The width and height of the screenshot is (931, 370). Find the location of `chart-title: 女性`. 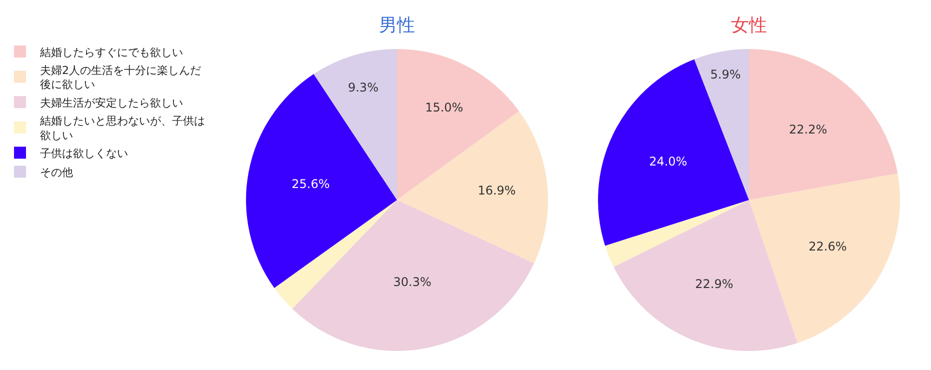

chart-title: 女性 is located at coordinates (749, 25).